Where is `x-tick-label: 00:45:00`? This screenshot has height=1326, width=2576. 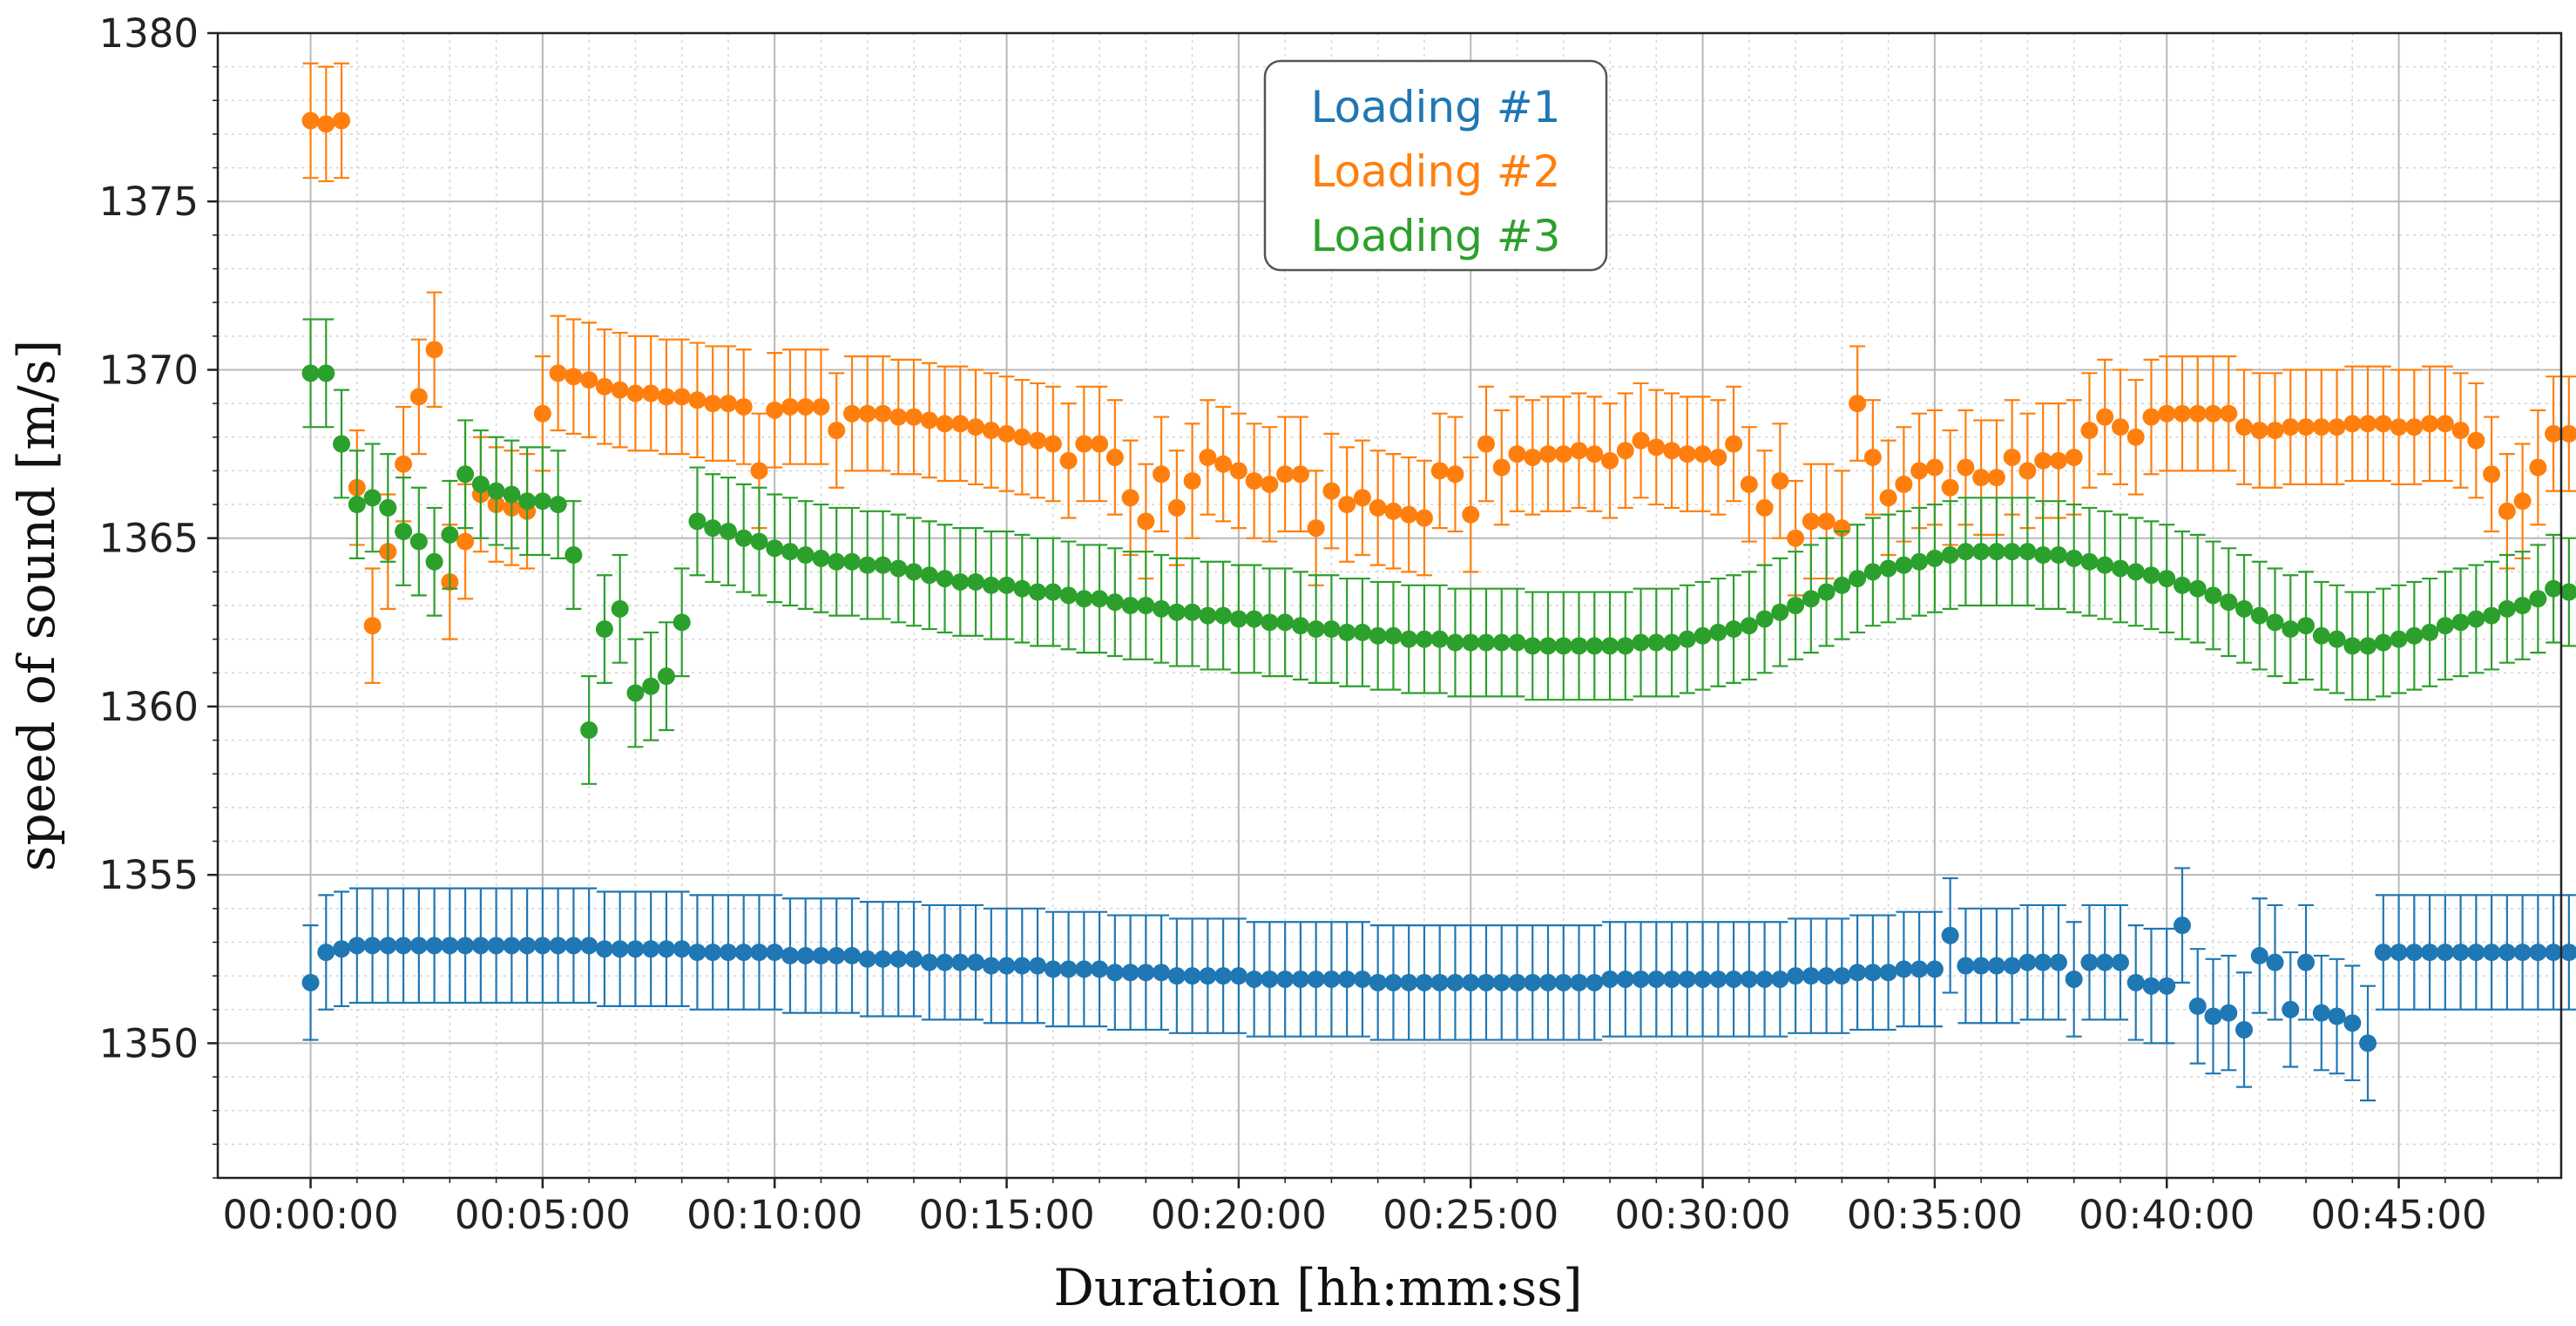 x-tick-label: 00:45:00 is located at coordinates (2399, 1215).